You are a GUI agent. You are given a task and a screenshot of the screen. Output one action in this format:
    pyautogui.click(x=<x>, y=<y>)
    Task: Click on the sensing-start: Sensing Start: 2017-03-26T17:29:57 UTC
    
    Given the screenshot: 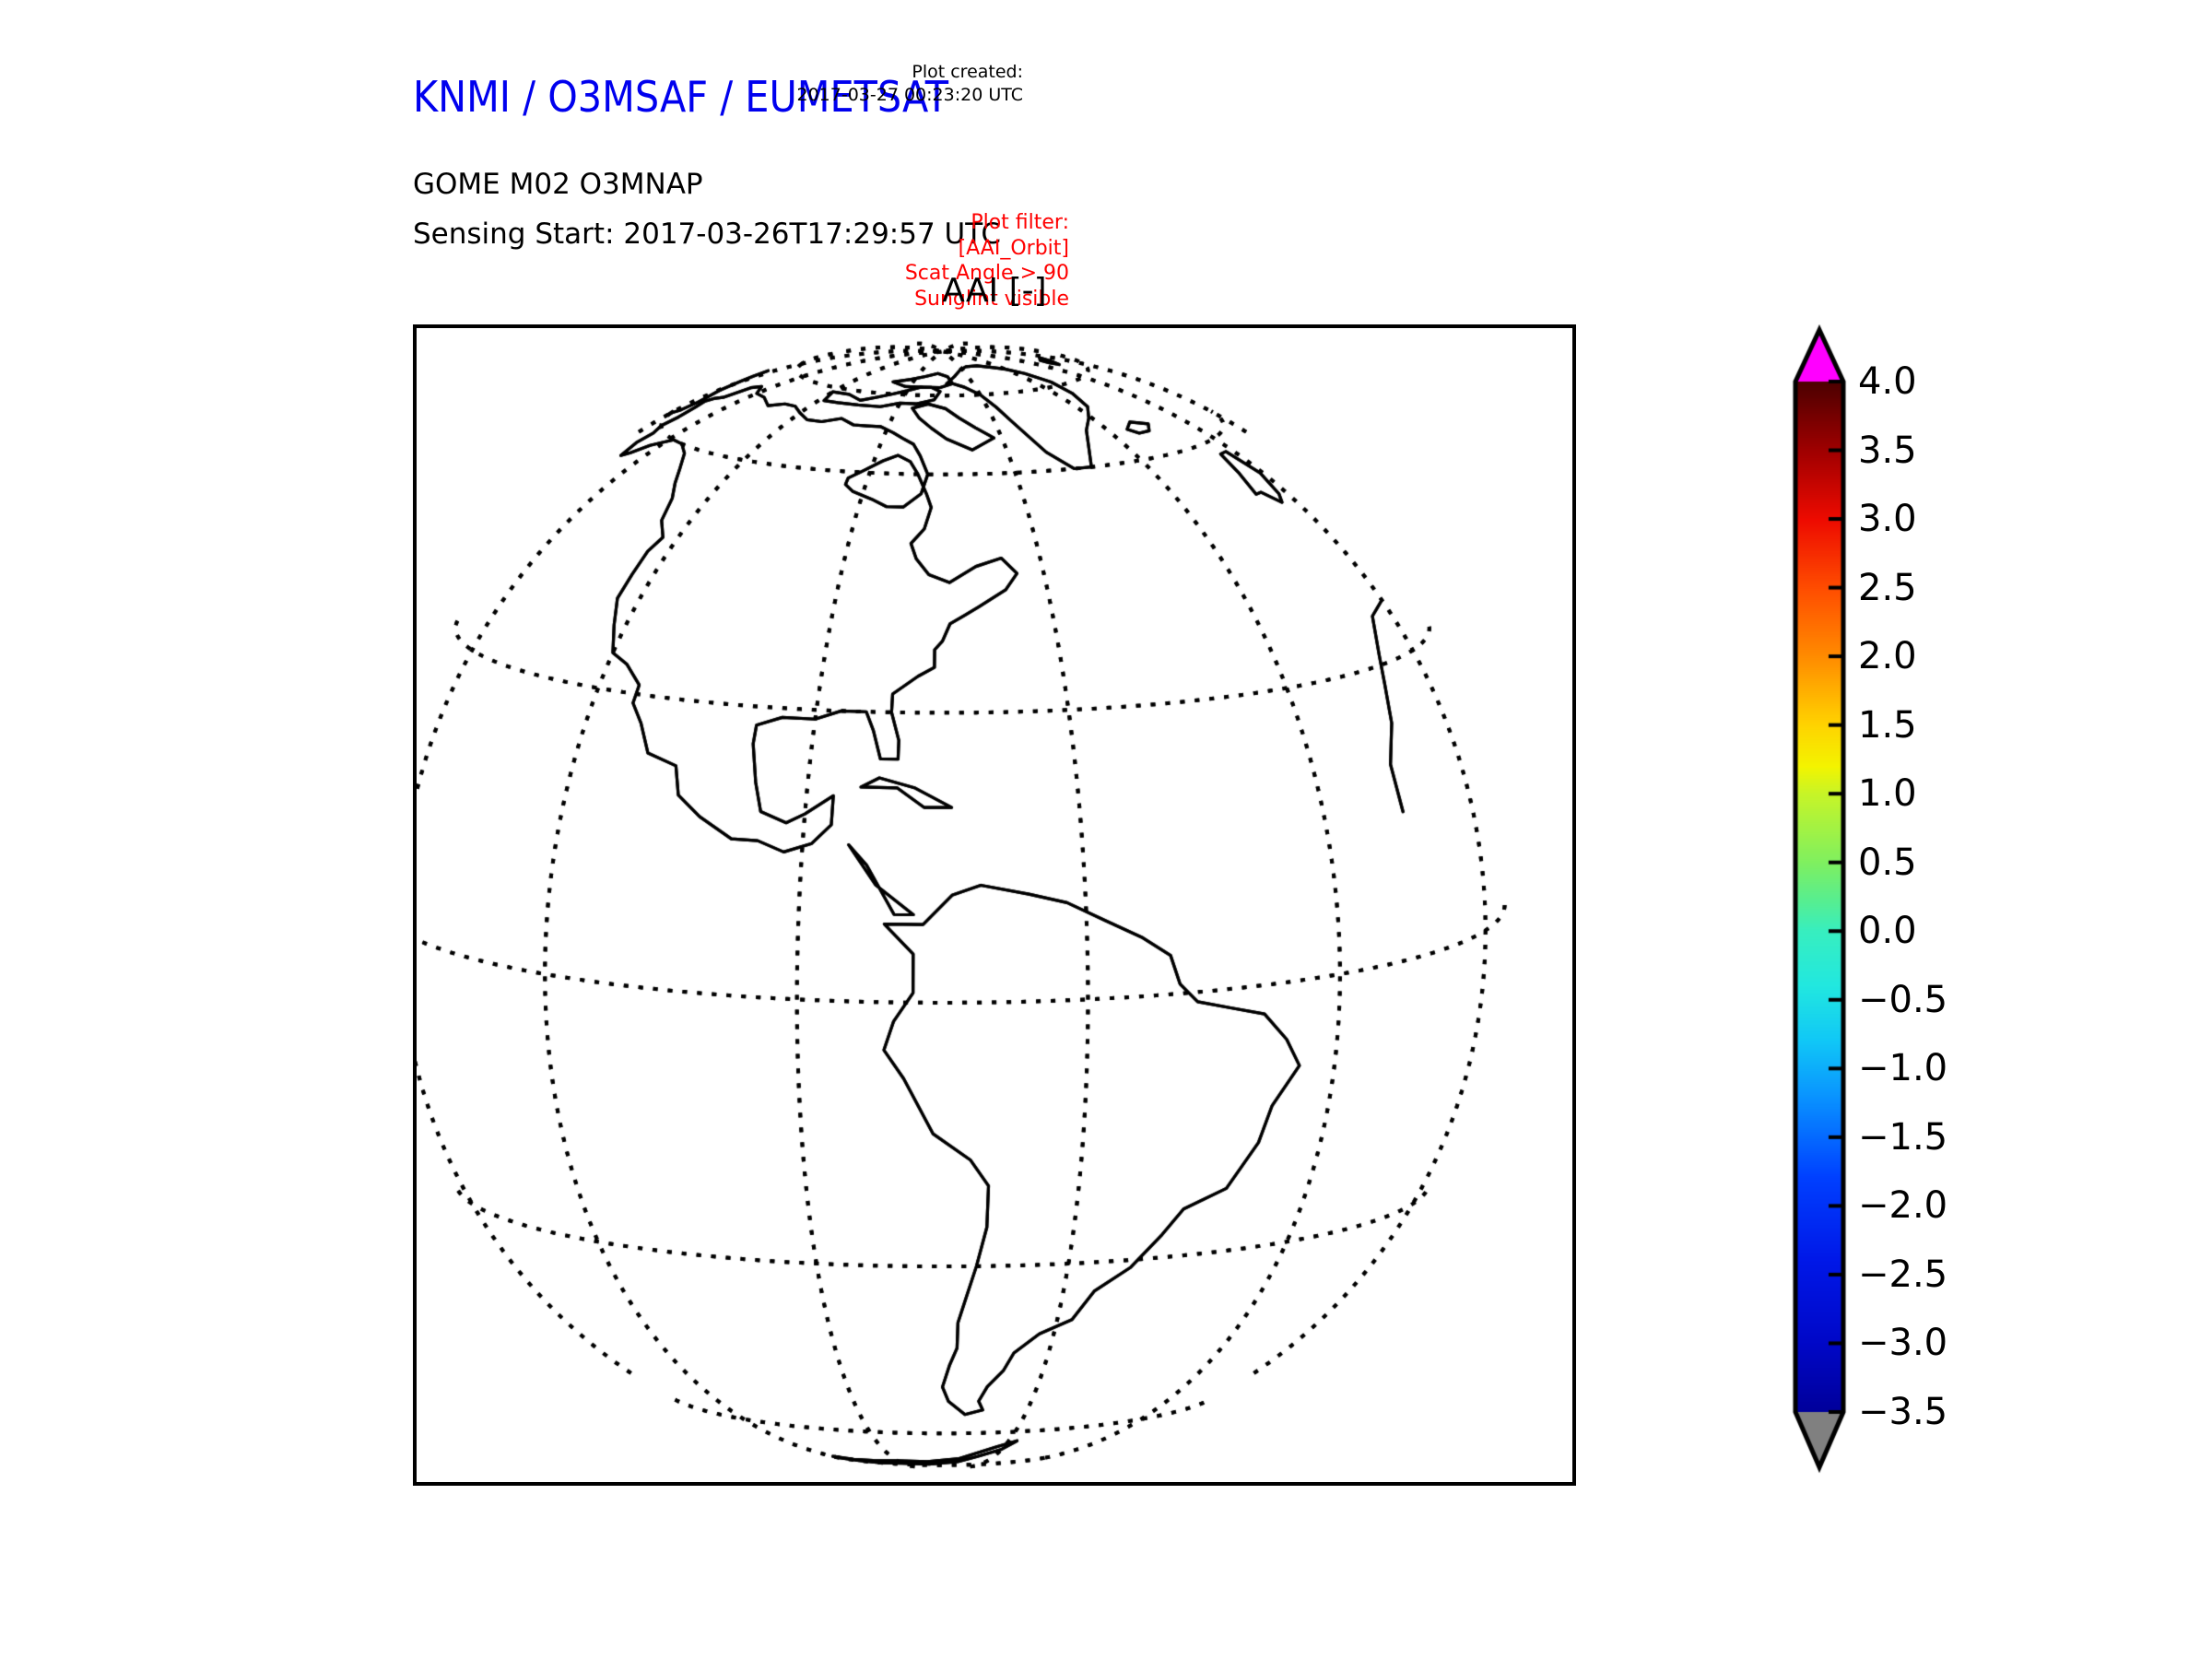 What is the action you would take?
    pyautogui.click(x=707, y=234)
    